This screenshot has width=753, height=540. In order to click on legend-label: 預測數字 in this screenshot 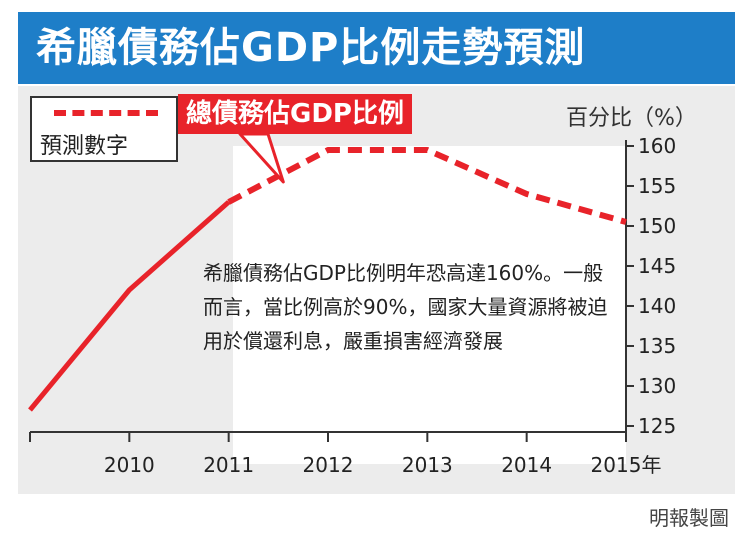, I will do `click(84, 146)`.